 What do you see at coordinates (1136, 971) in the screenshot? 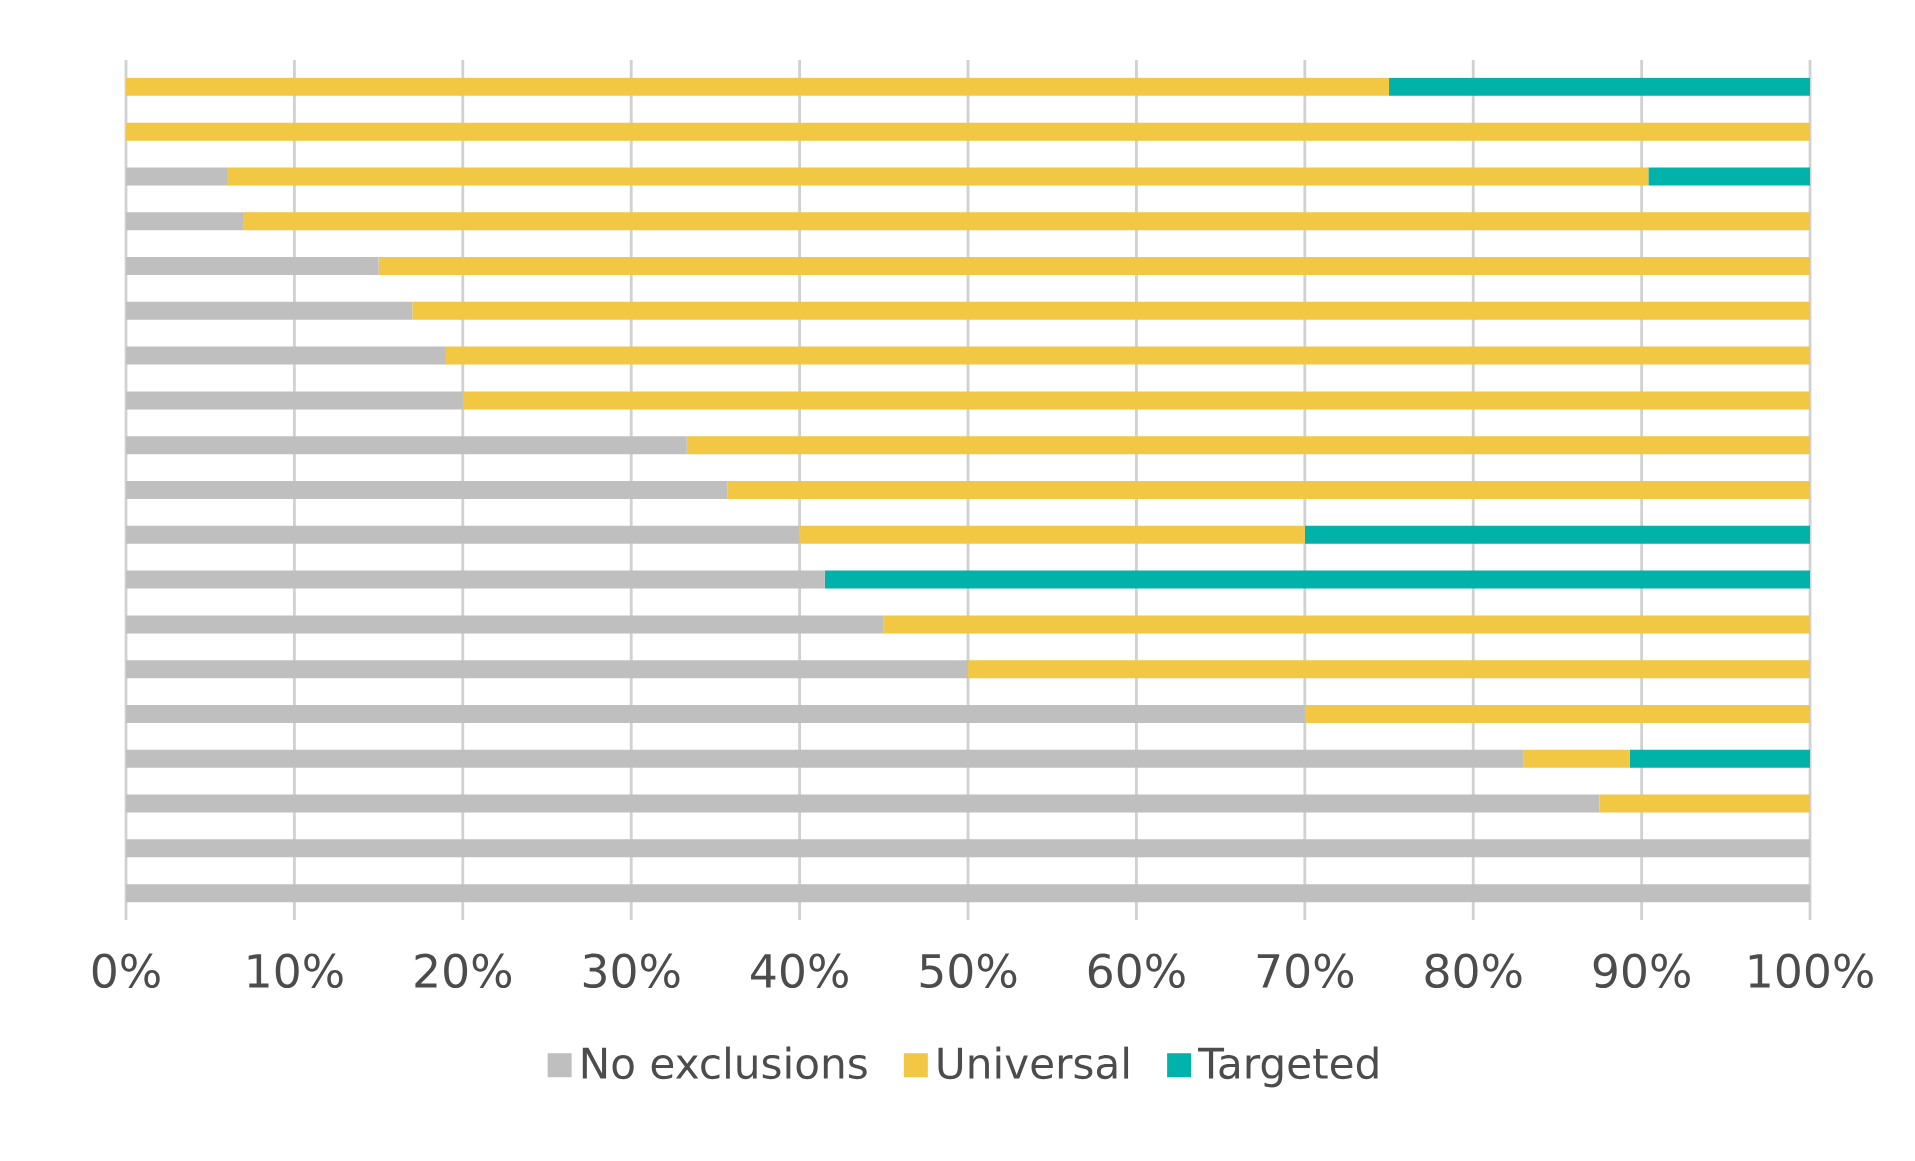
I see `x-tick-label: 60%` at bounding box center [1136, 971].